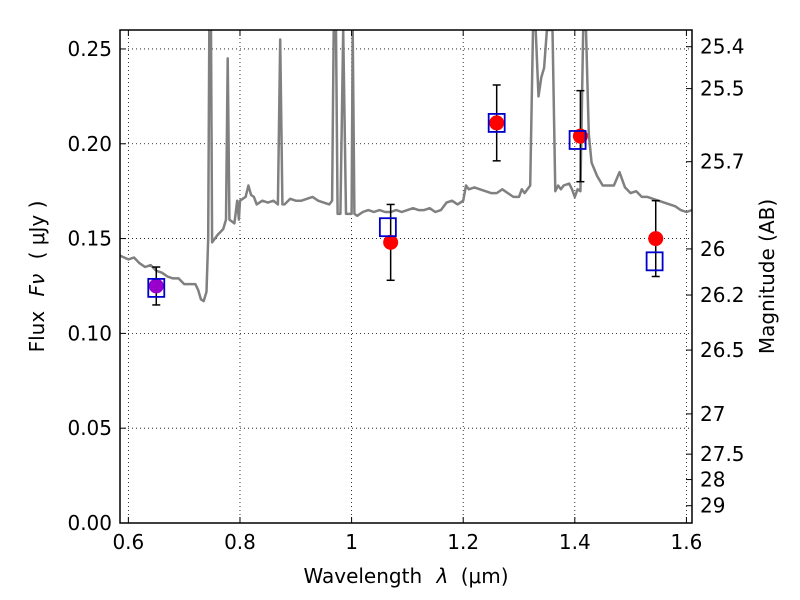 This screenshot has height=600, width=800. Describe the element at coordinates (712, 480) in the screenshot. I see `y2-tick-label: 28` at that location.